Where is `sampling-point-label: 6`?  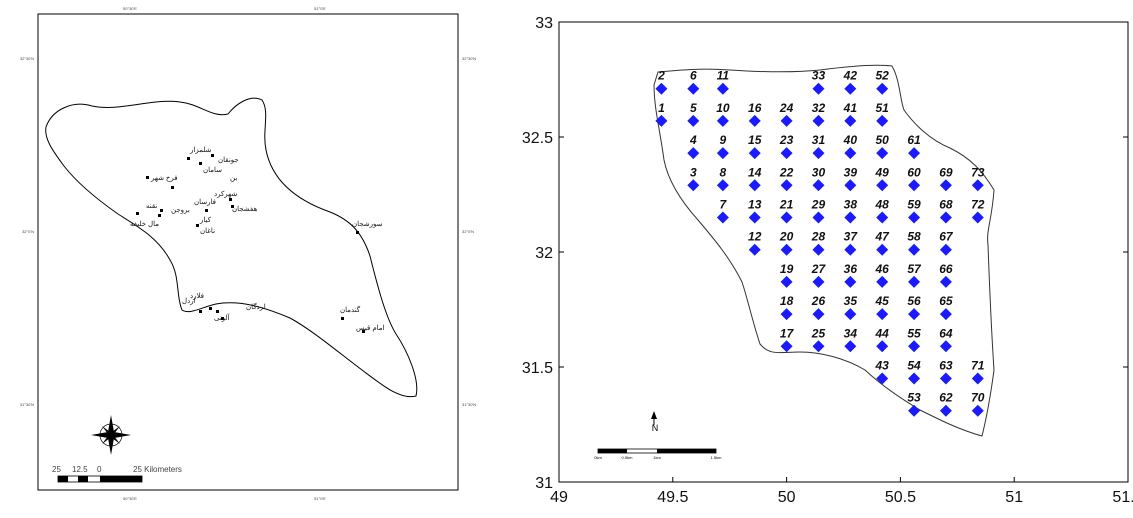 sampling-point-label: 6 is located at coordinates (693, 76).